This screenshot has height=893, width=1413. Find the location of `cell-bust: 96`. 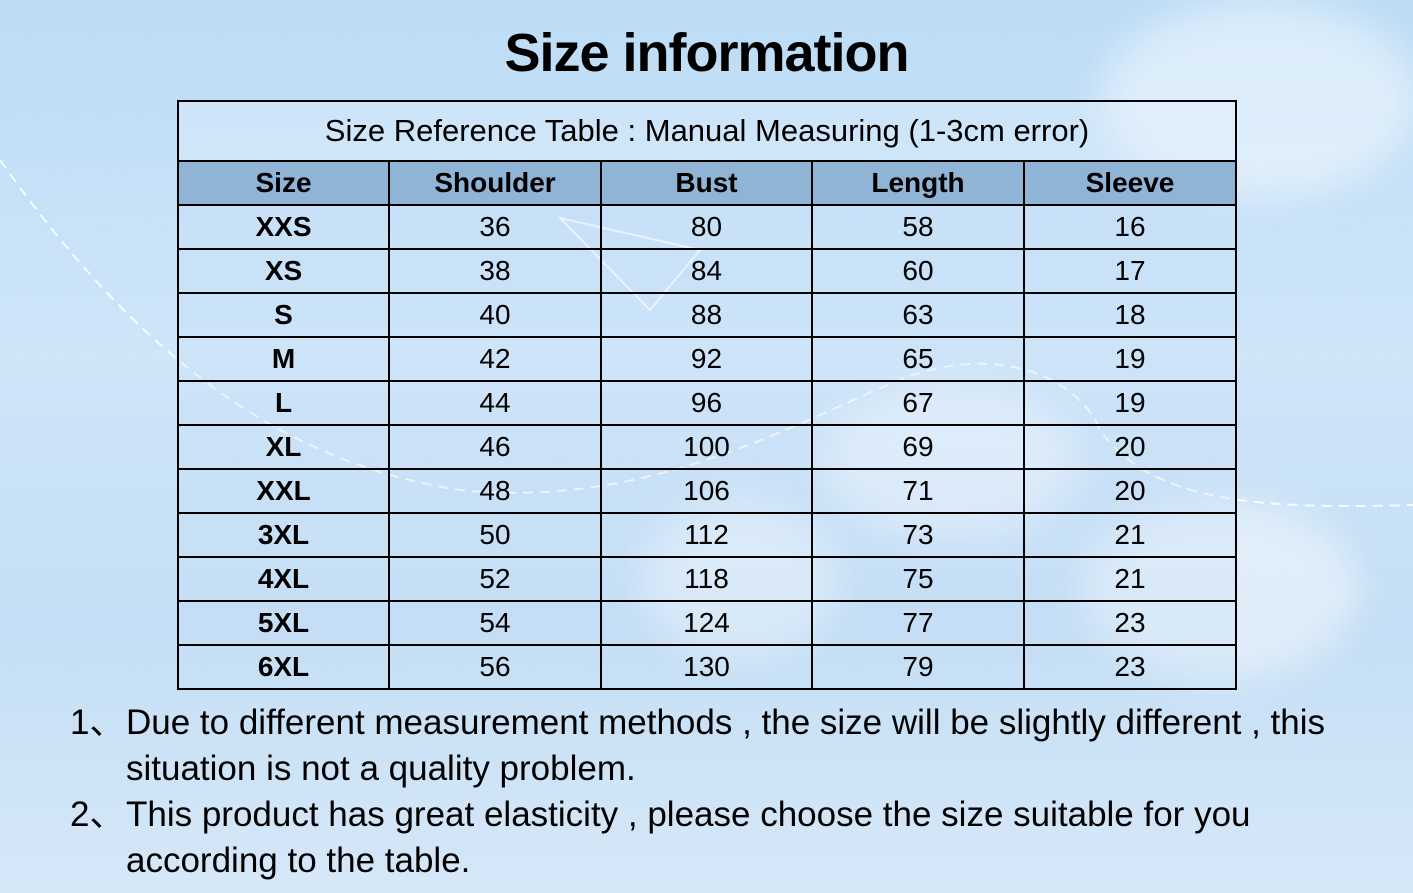

cell-bust: 96 is located at coordinates (706, 403).